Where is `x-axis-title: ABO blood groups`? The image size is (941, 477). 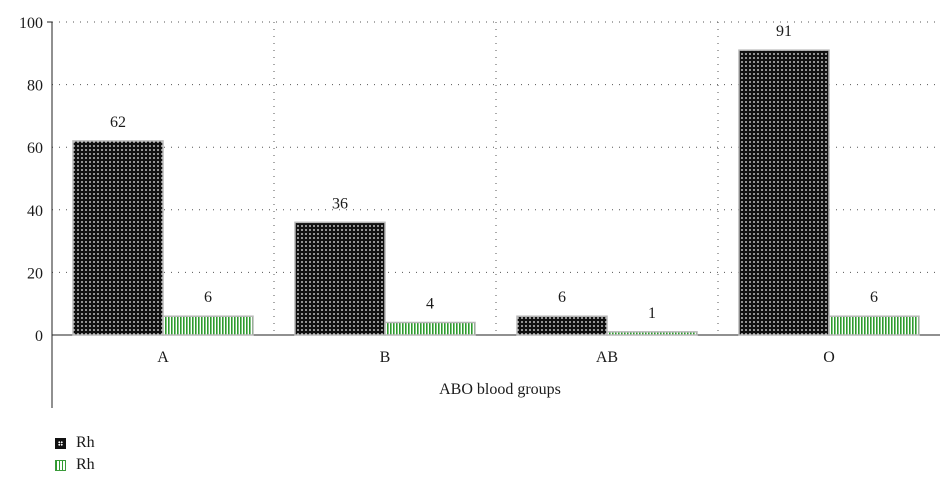 x-axis-title: ABO blood groups is located at coordinates (500, 389).